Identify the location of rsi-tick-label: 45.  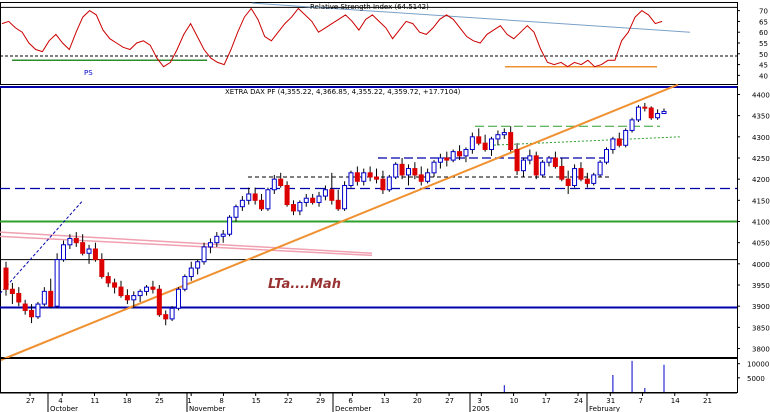
(763, 66).